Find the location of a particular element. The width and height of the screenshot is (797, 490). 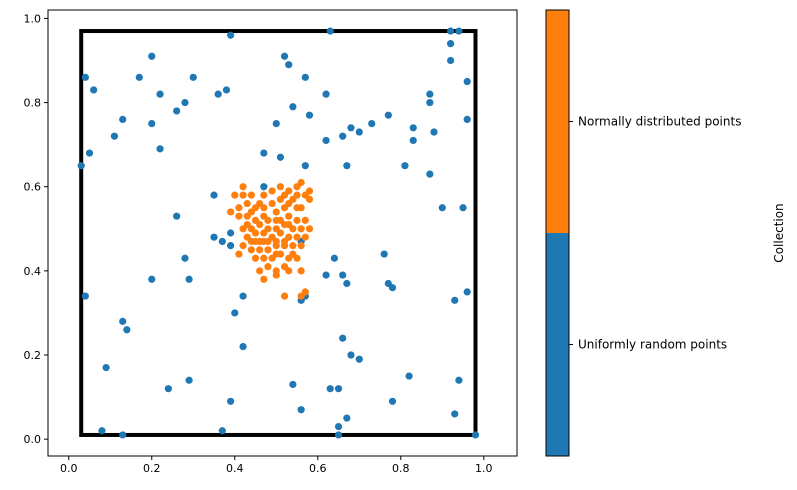

y-tick-label: 0.4 is located at coordinates (33, 271).